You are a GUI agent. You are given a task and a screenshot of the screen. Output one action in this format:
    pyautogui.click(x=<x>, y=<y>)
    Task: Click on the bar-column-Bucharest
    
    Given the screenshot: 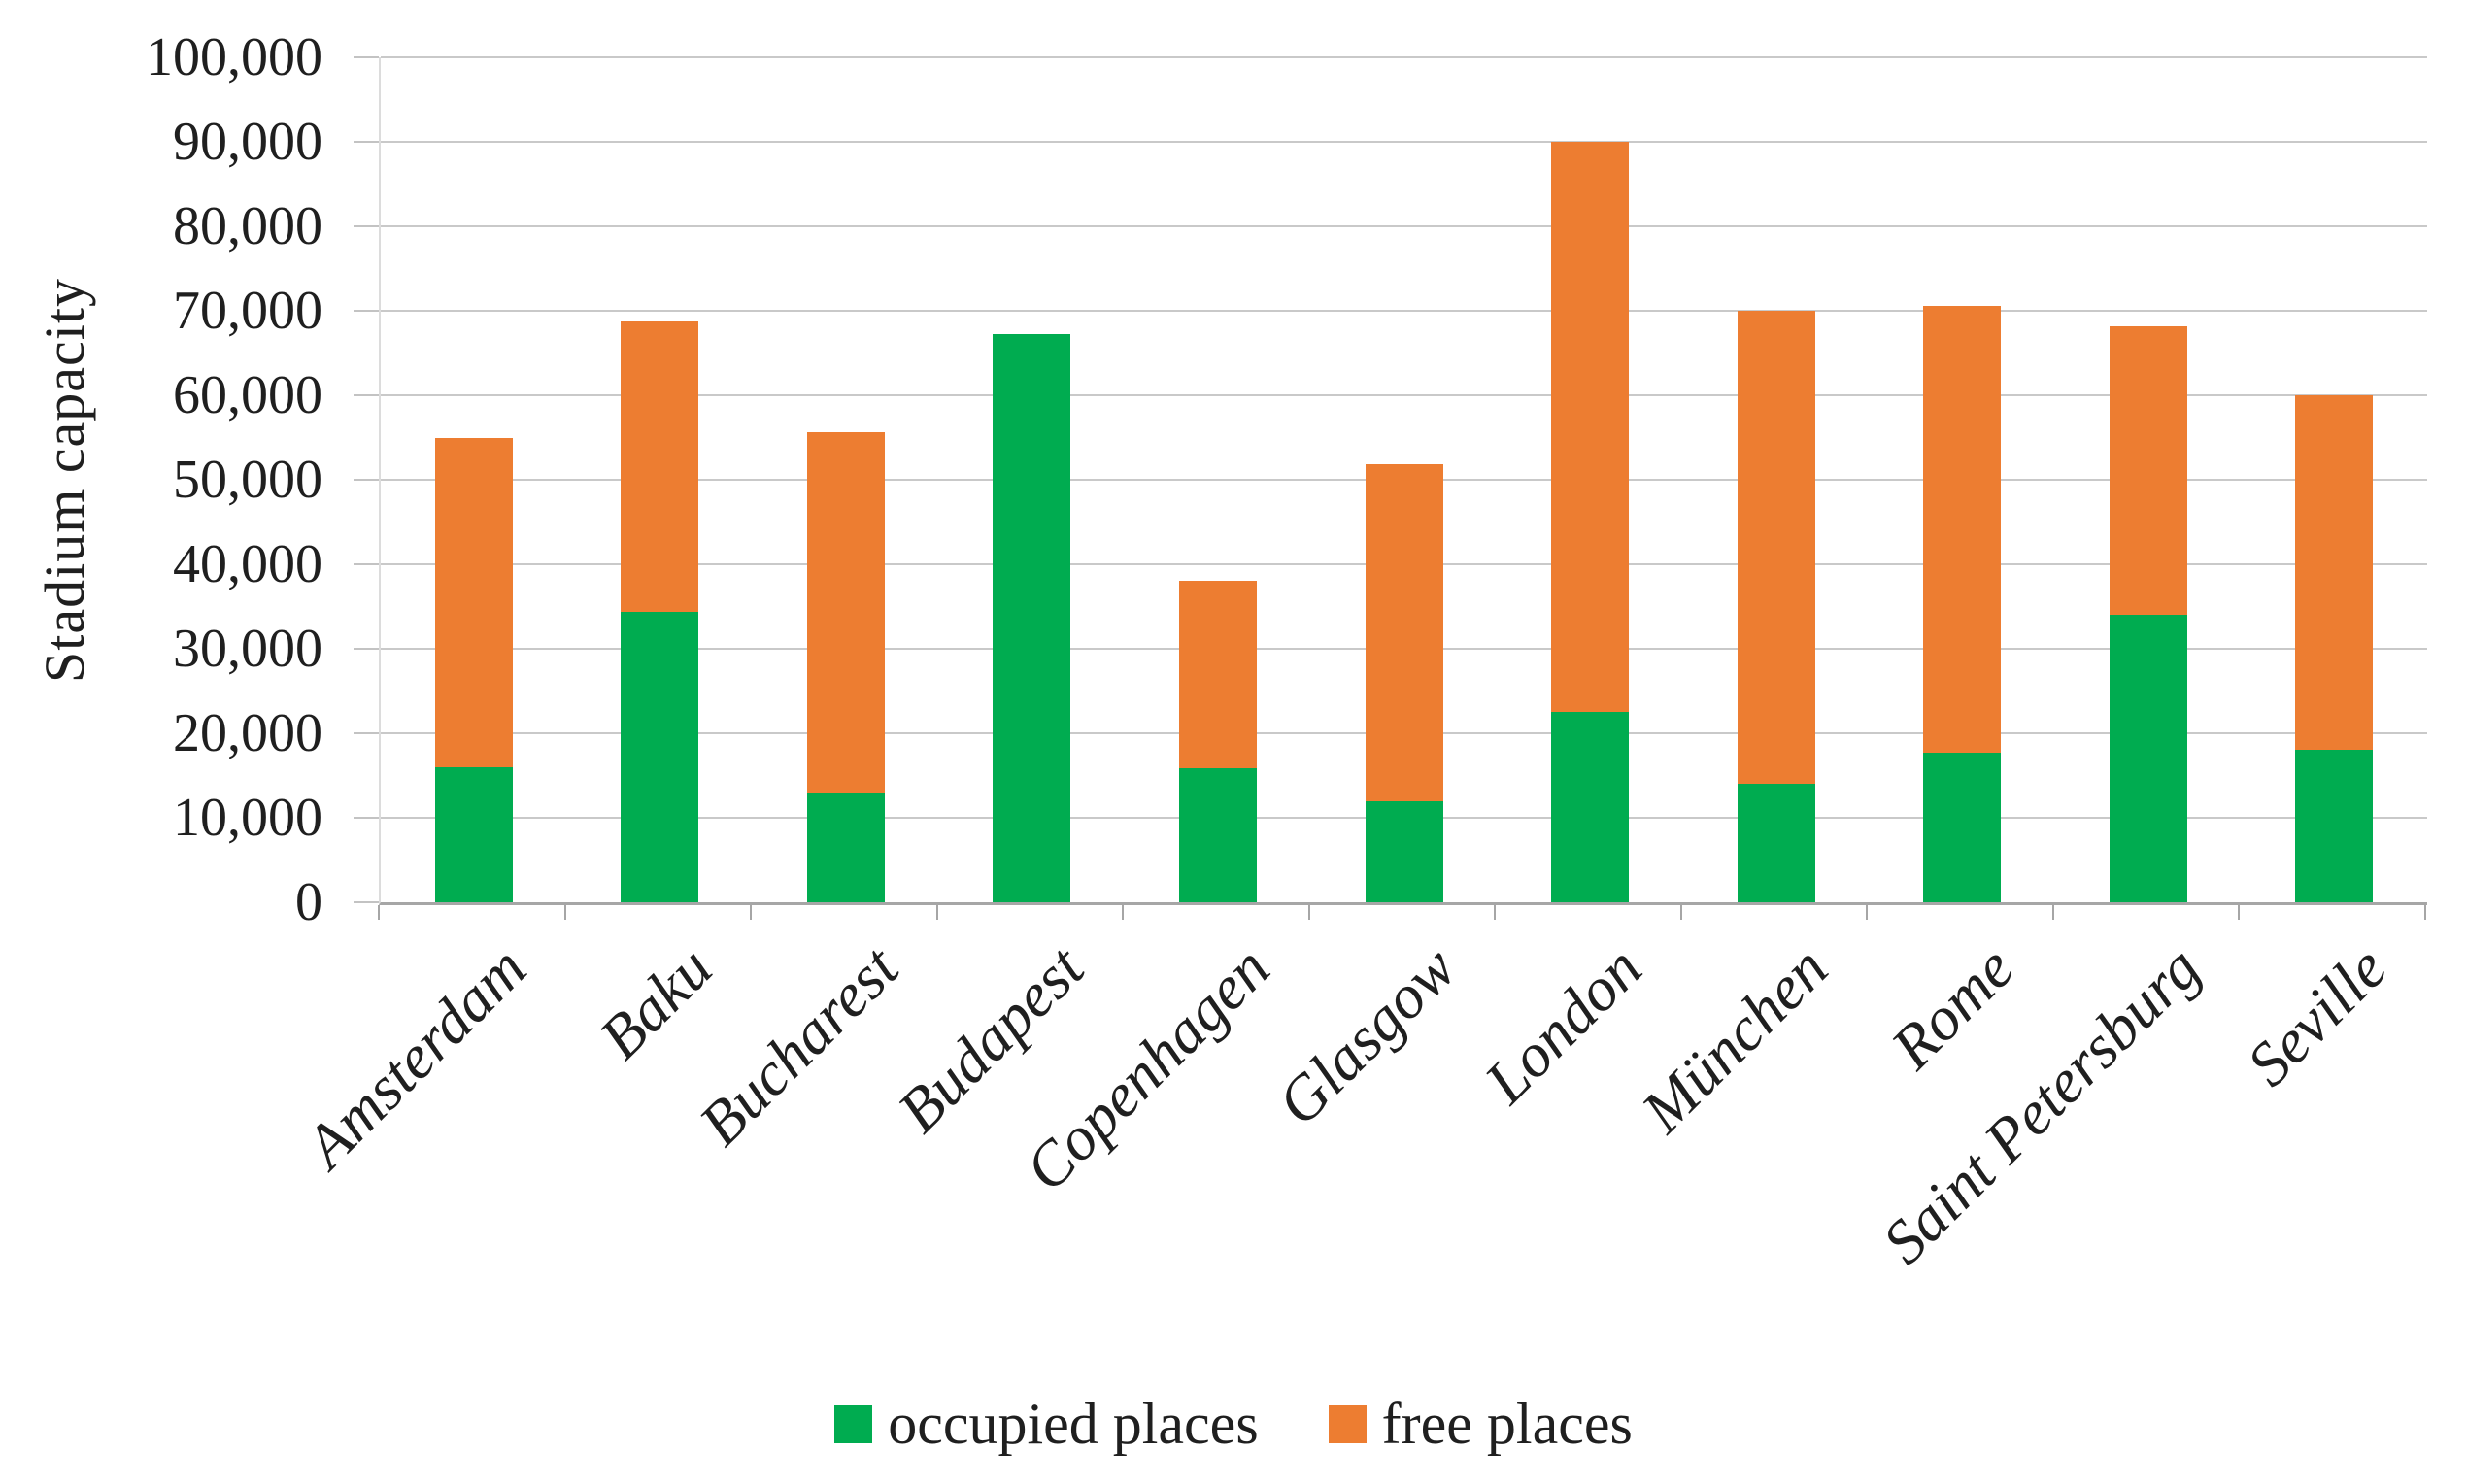 What is the action you would take?
    pyautogui.click(x=846, y=479)
    